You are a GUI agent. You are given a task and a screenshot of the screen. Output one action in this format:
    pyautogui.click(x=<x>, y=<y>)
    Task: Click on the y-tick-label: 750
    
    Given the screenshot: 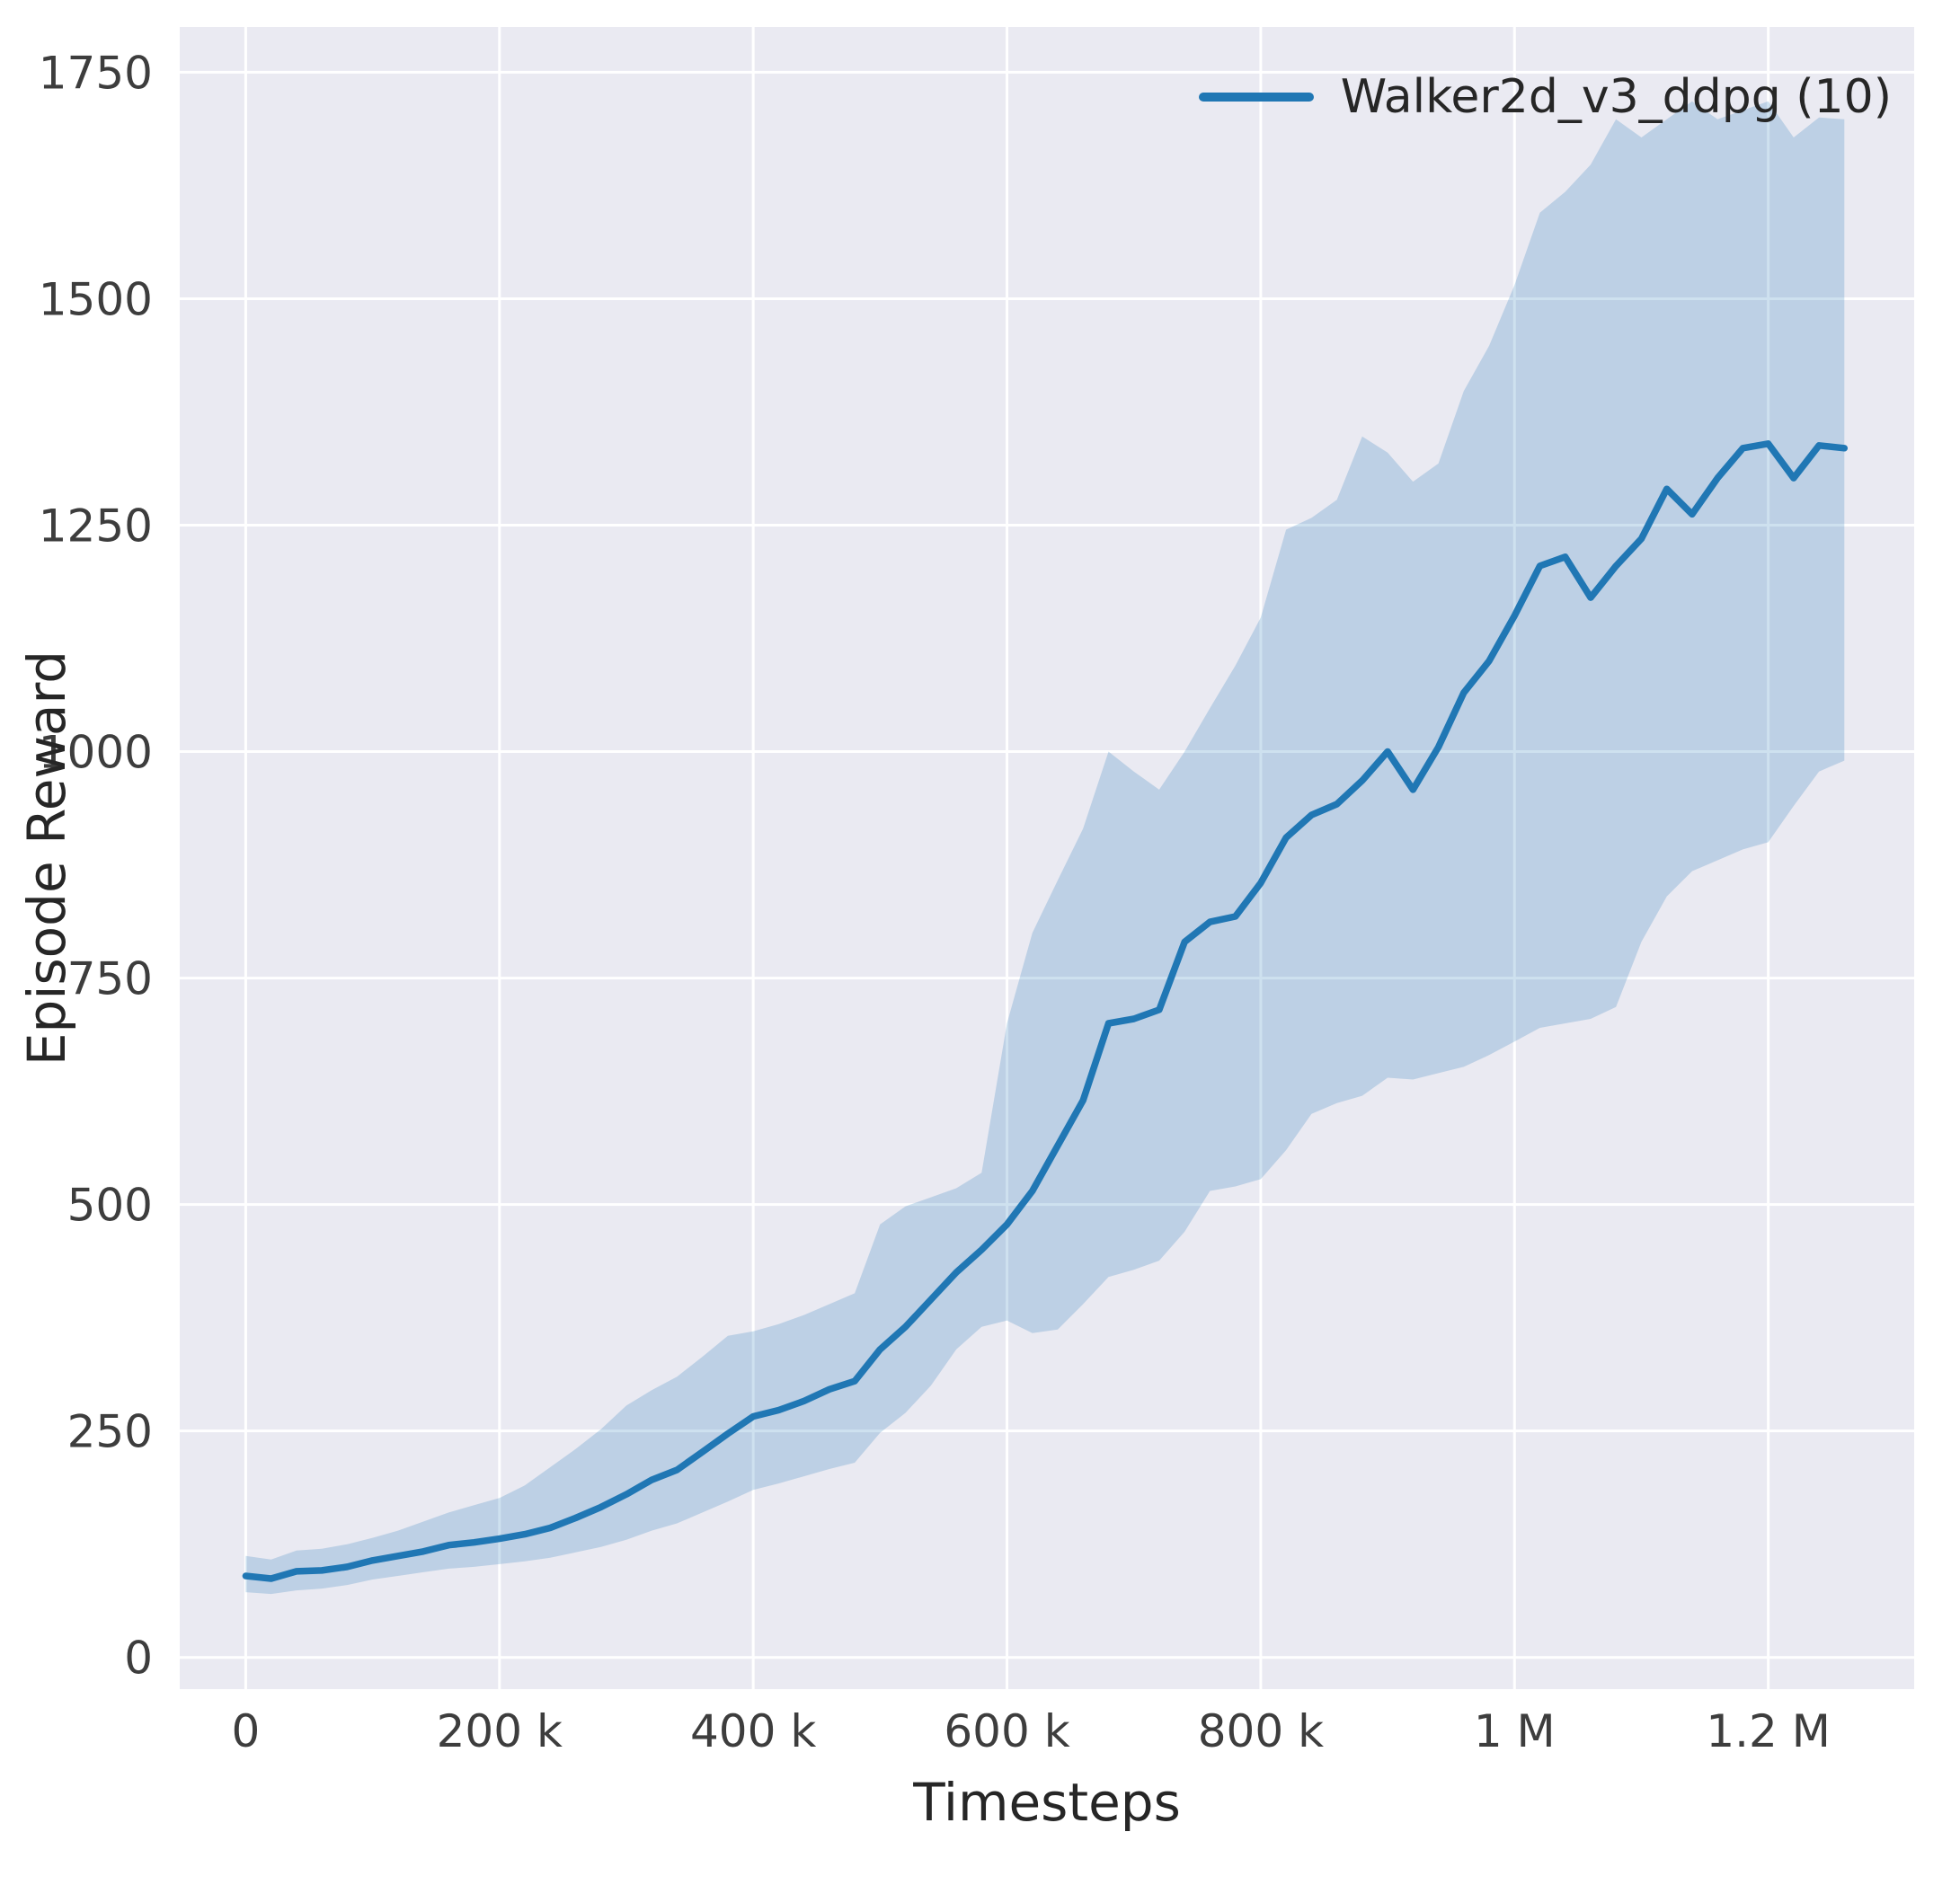 What is the action you would take?
    pyautogui.click(x=110, y=979)
    